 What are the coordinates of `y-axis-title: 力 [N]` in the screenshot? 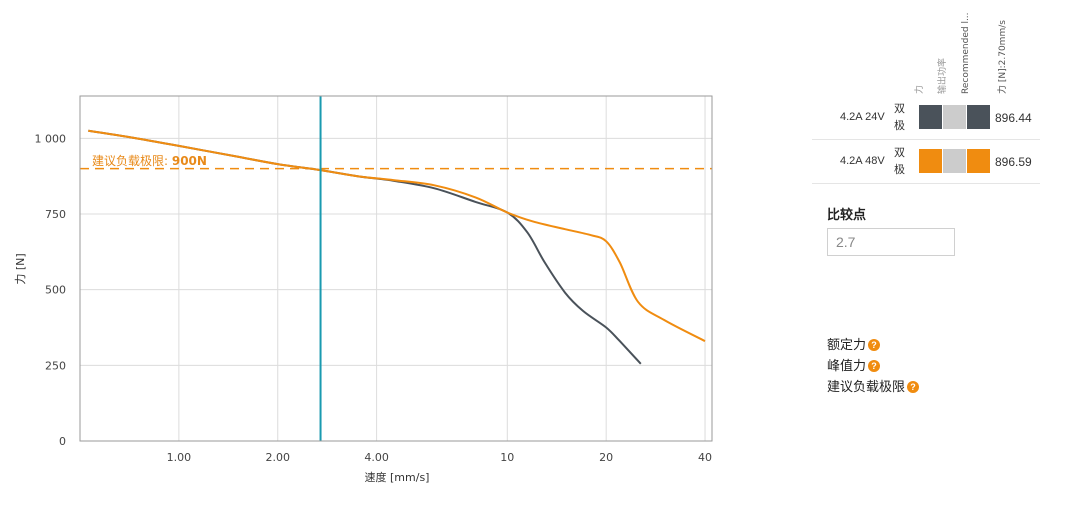 It's located at (20, 268).